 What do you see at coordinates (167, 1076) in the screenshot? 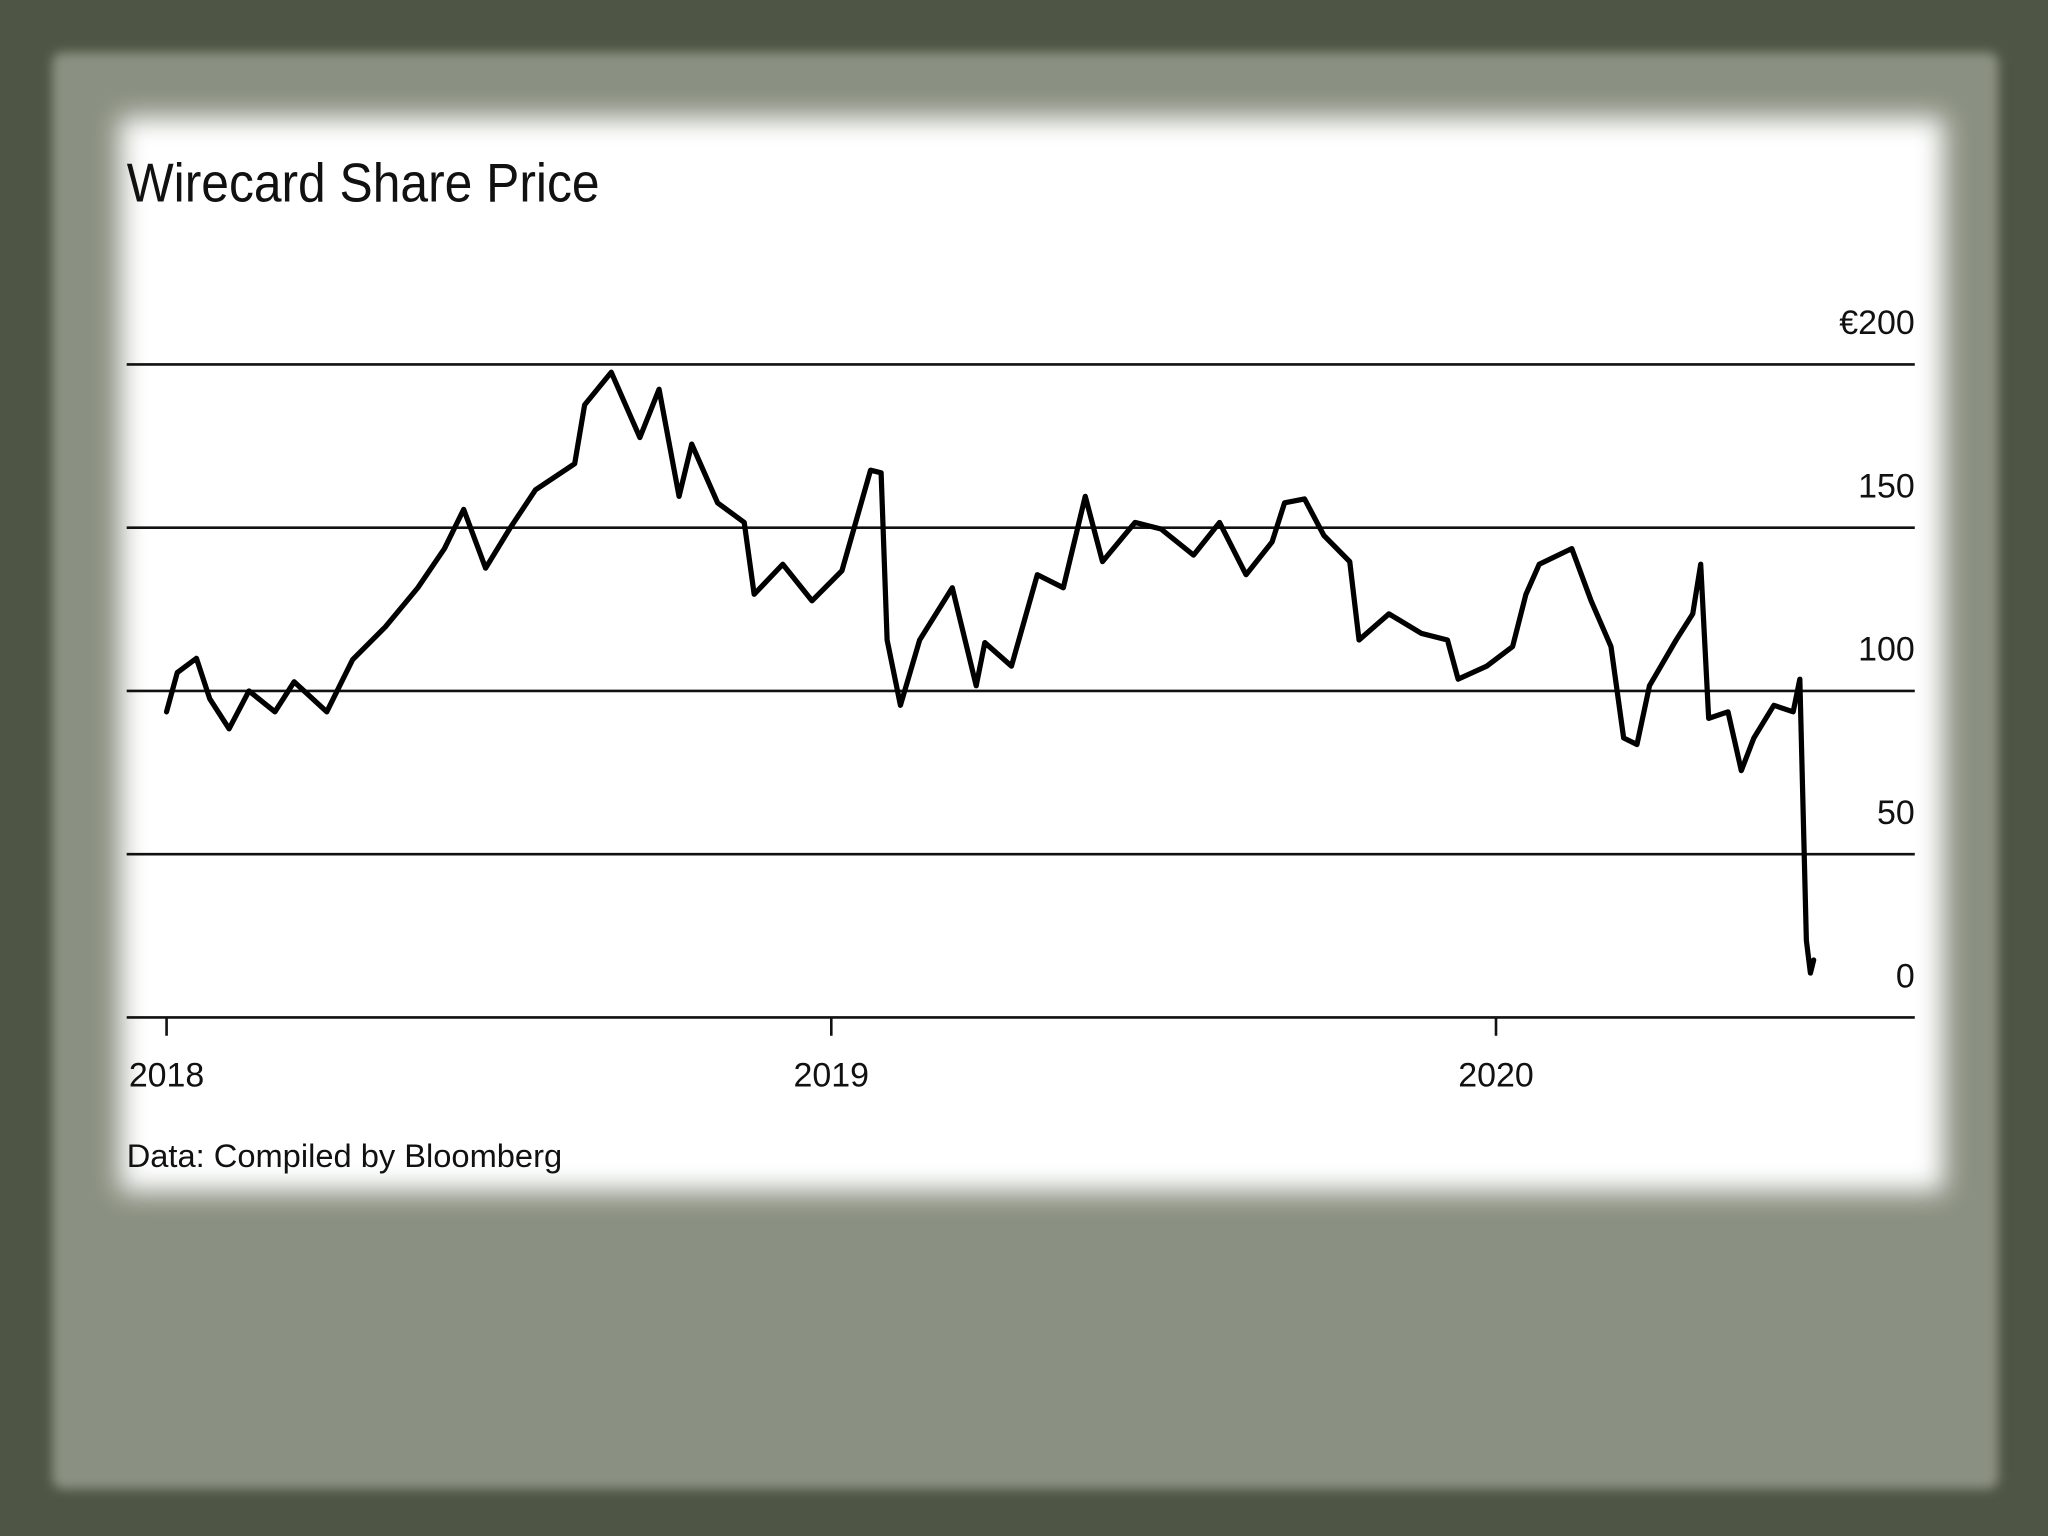
I see `x-tick-label: 2018` at bounding box center [167, 1076].